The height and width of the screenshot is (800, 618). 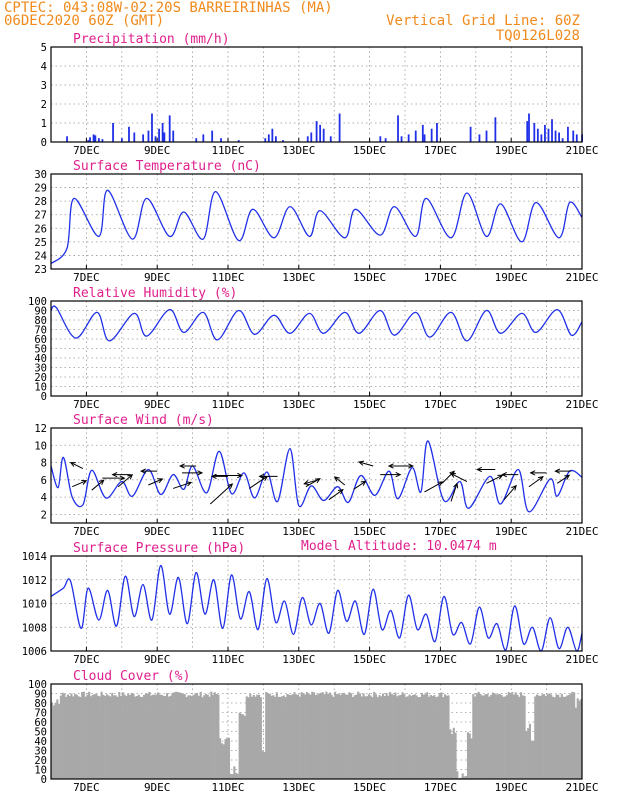 I want to click on y-tick-label: 40, so click(x=40, y=359).